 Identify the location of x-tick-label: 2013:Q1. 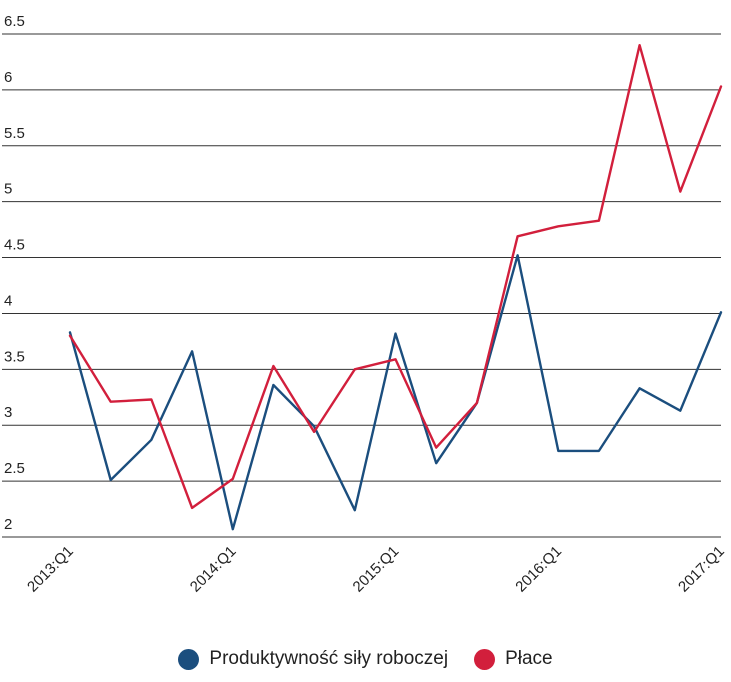
(50, 569).